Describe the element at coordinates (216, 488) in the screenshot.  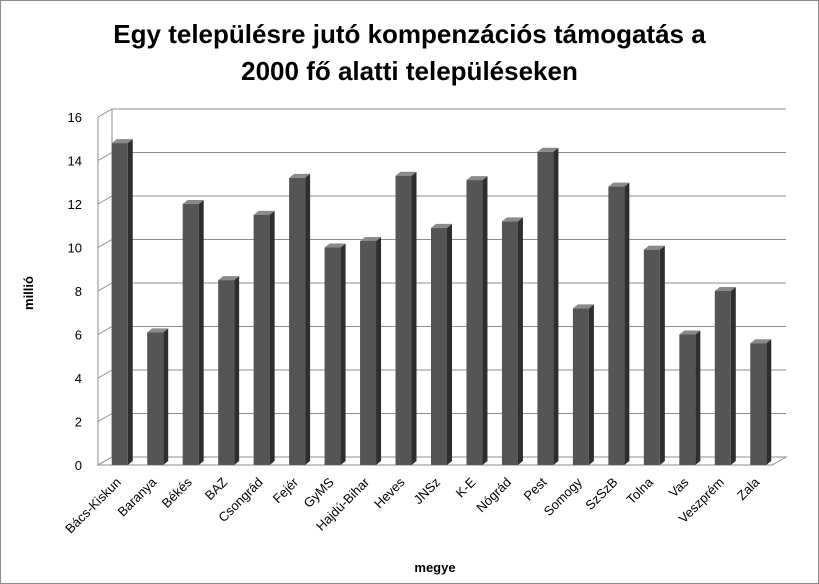
I see `x-tick-label: BAZ` at that location.